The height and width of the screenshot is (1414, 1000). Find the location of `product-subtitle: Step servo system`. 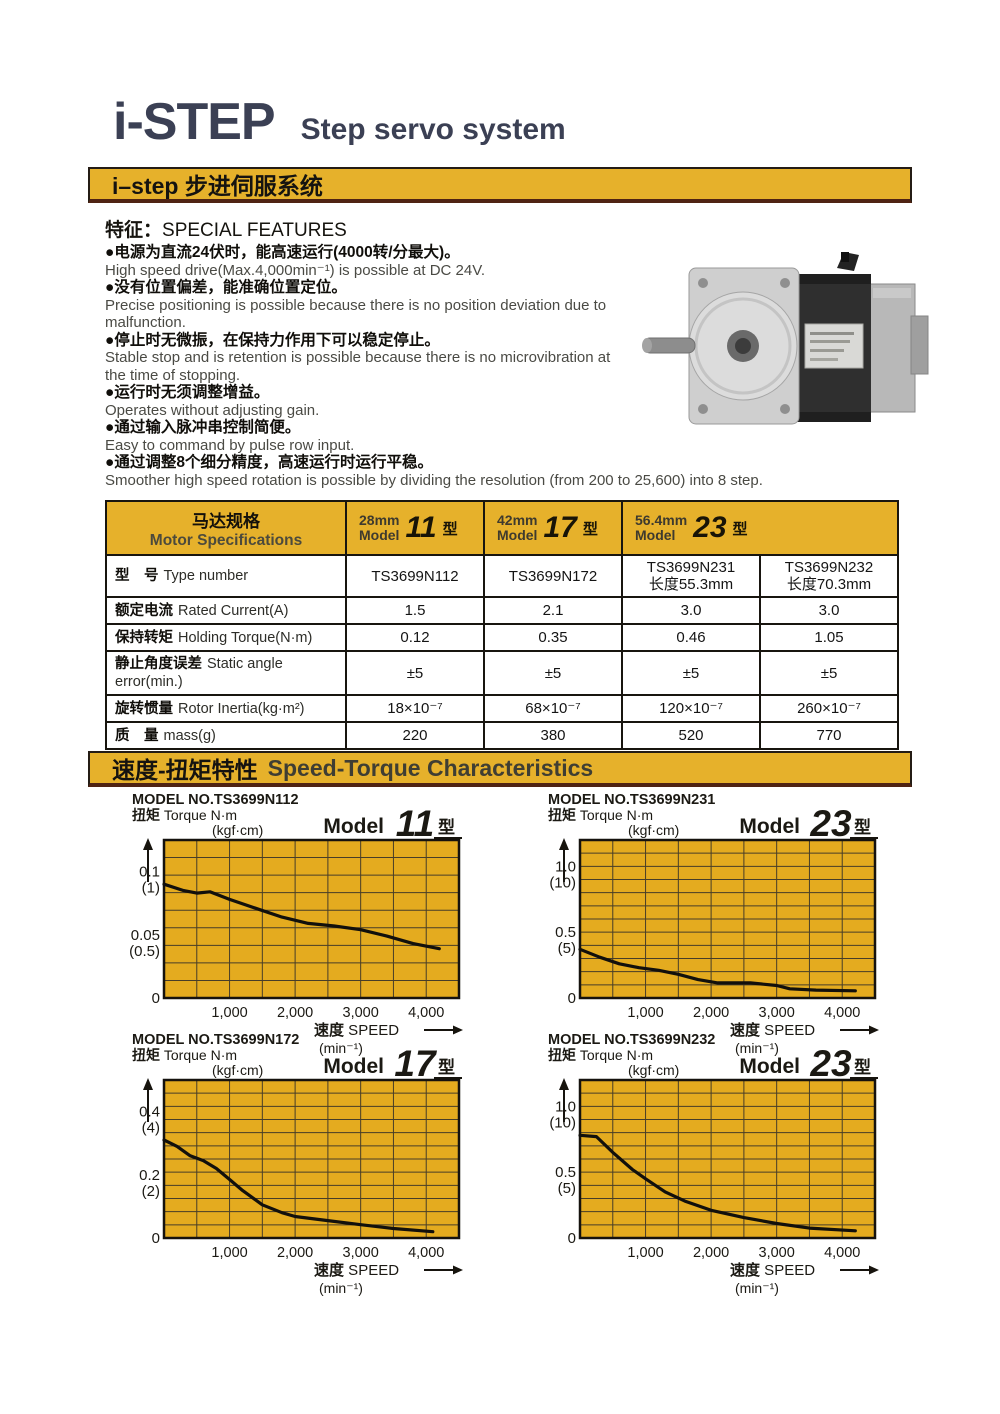

product-subtitle: Step servo system is located at coordinates (433, 129).